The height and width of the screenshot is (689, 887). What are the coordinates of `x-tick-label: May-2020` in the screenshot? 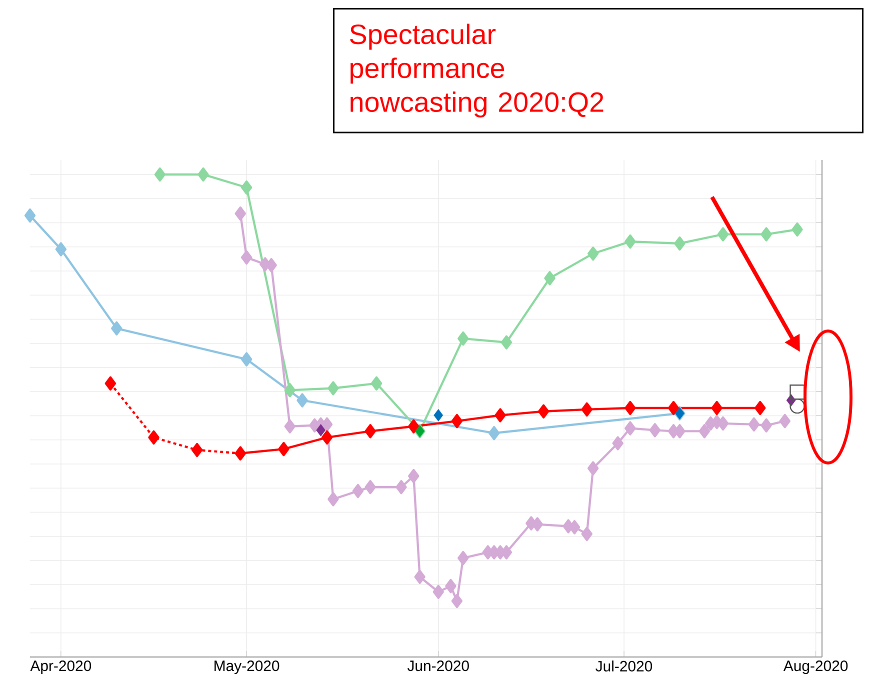 It's located at (247, 667).